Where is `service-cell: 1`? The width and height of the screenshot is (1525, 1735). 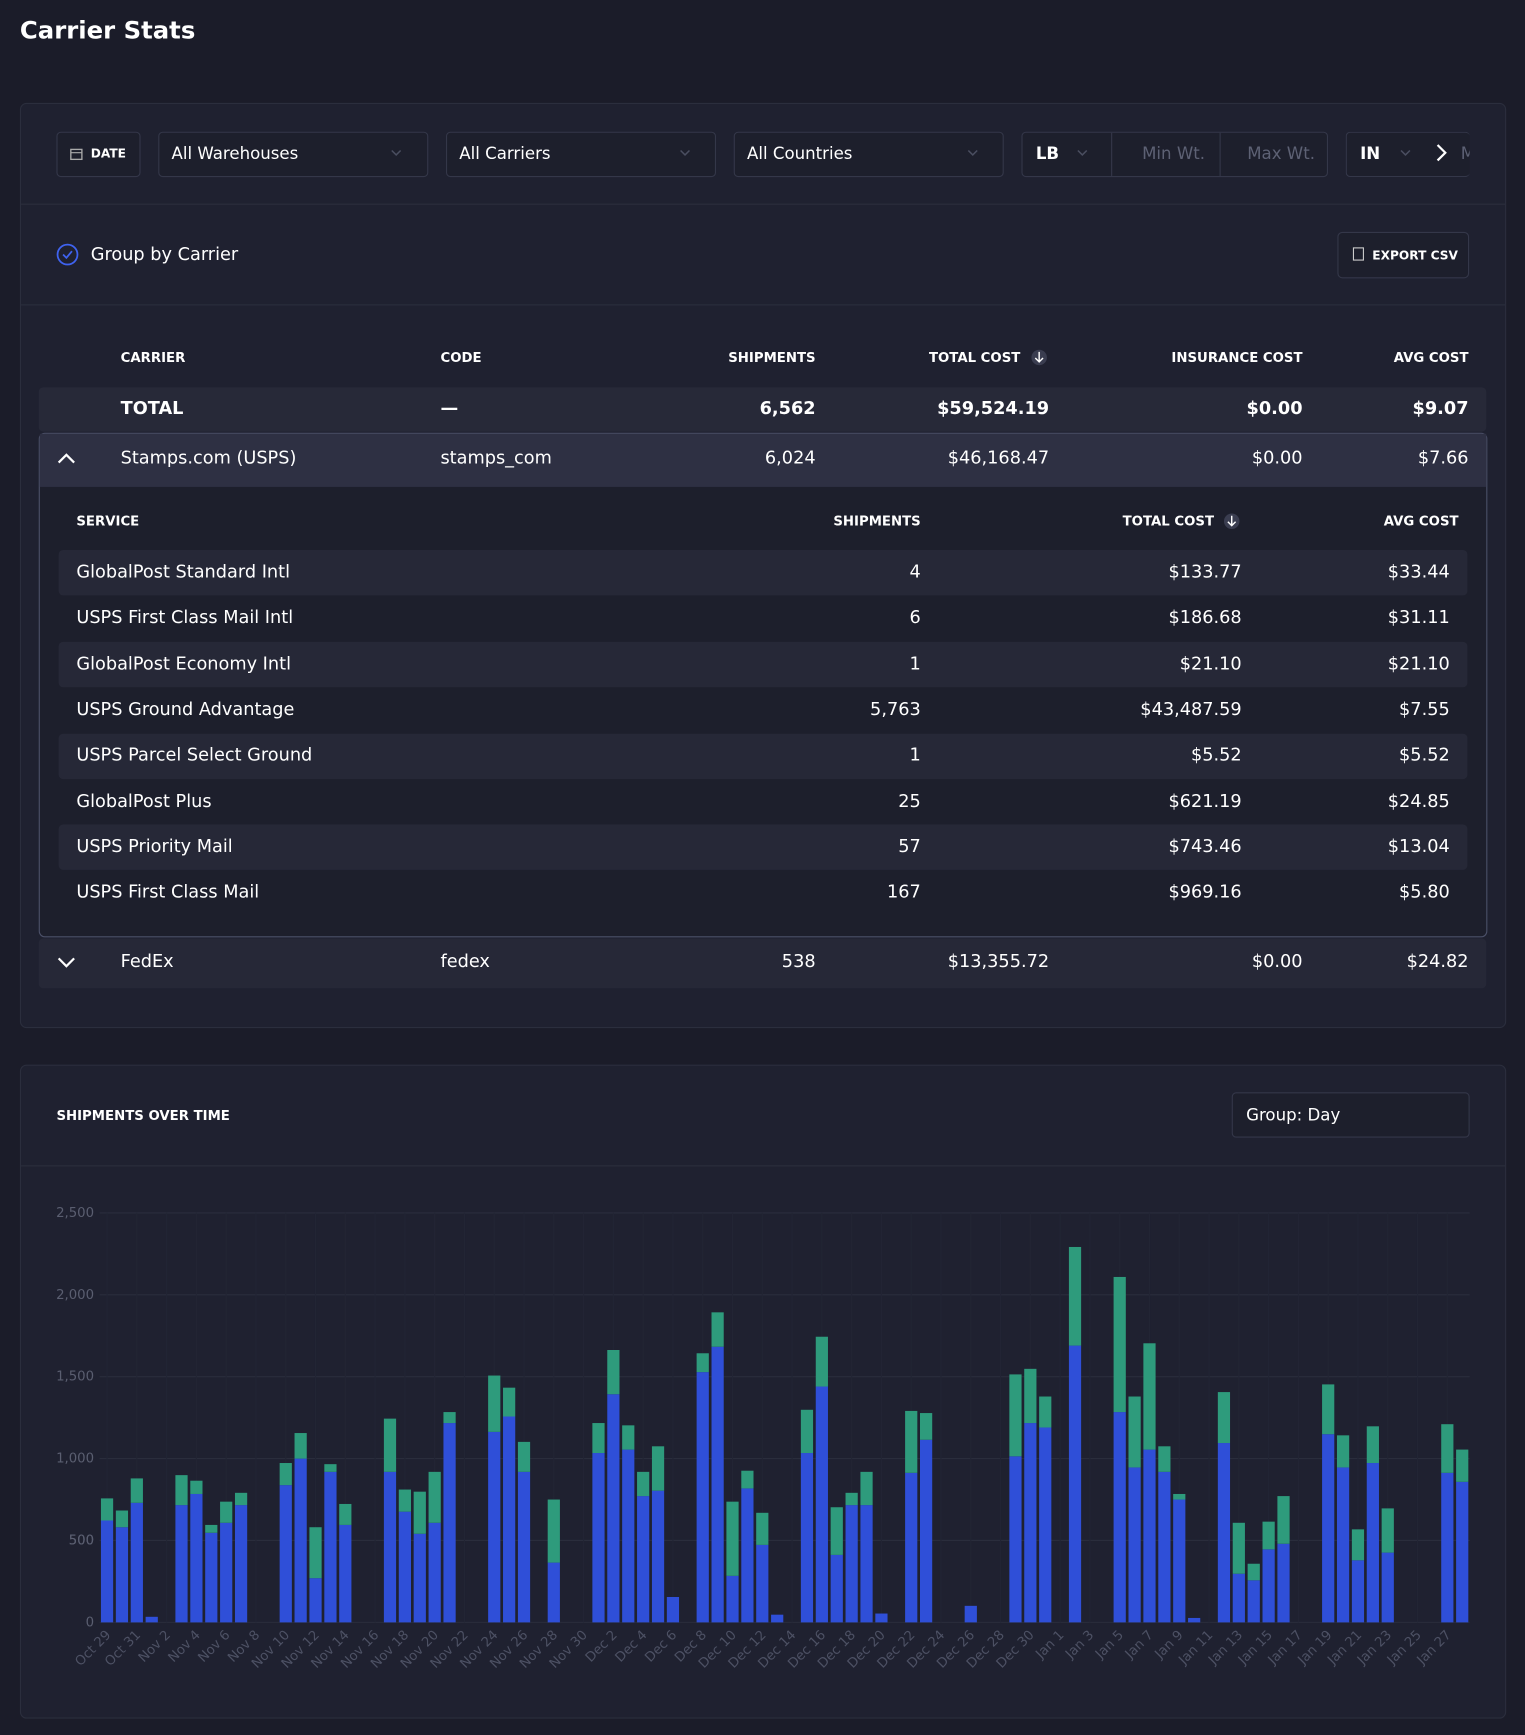
service-cell: 1 is located at coordinates (915, 754).